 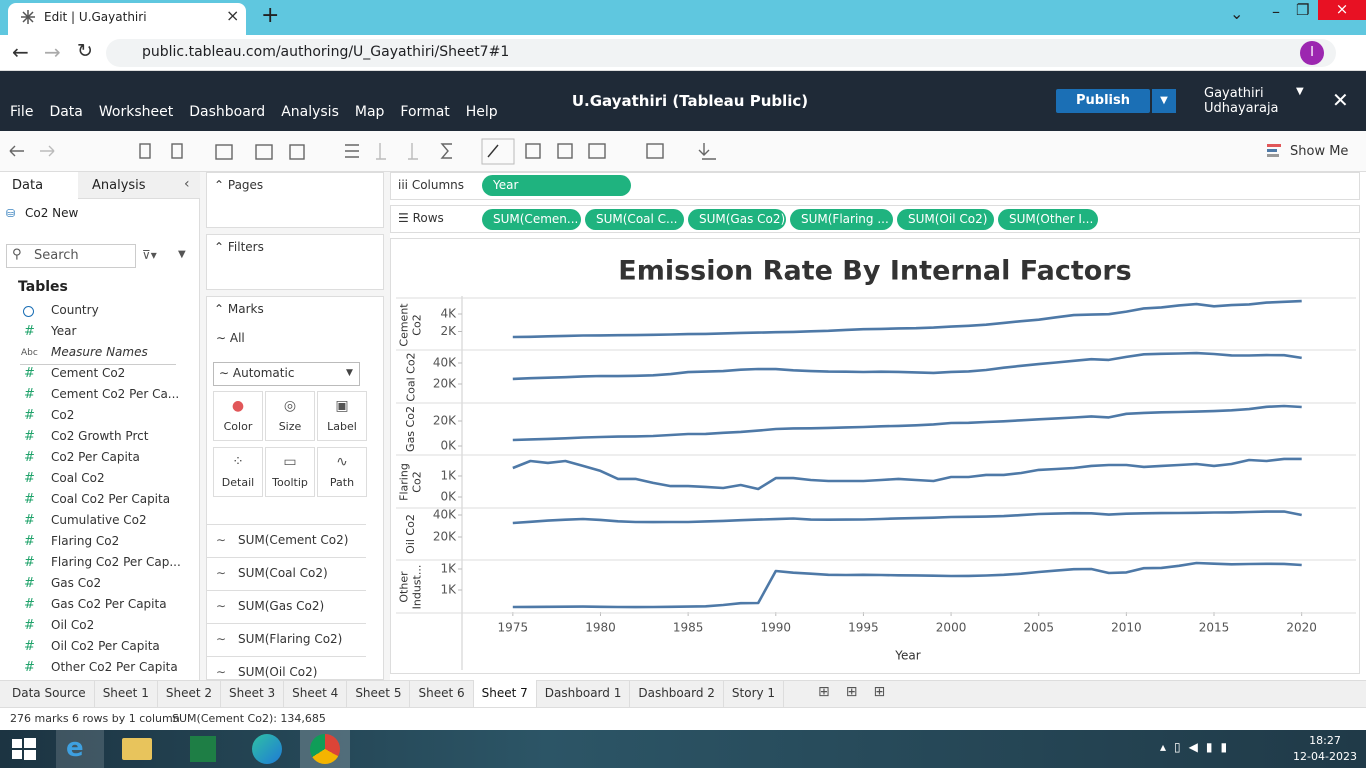 What do you see at coordinates (1103, 101) in the screenshot?
I see `publish-button: Publish` at bounding box center [1103, 101].